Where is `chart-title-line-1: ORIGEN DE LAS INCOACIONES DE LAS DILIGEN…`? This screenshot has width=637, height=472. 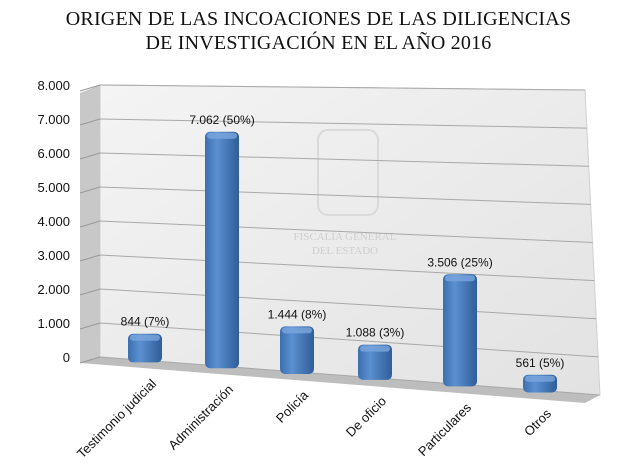 chart-title-line-1: ORIGEN DE LAS INCOACIONES DE LAS DILIGEN… is located at coordinates (318, 19).